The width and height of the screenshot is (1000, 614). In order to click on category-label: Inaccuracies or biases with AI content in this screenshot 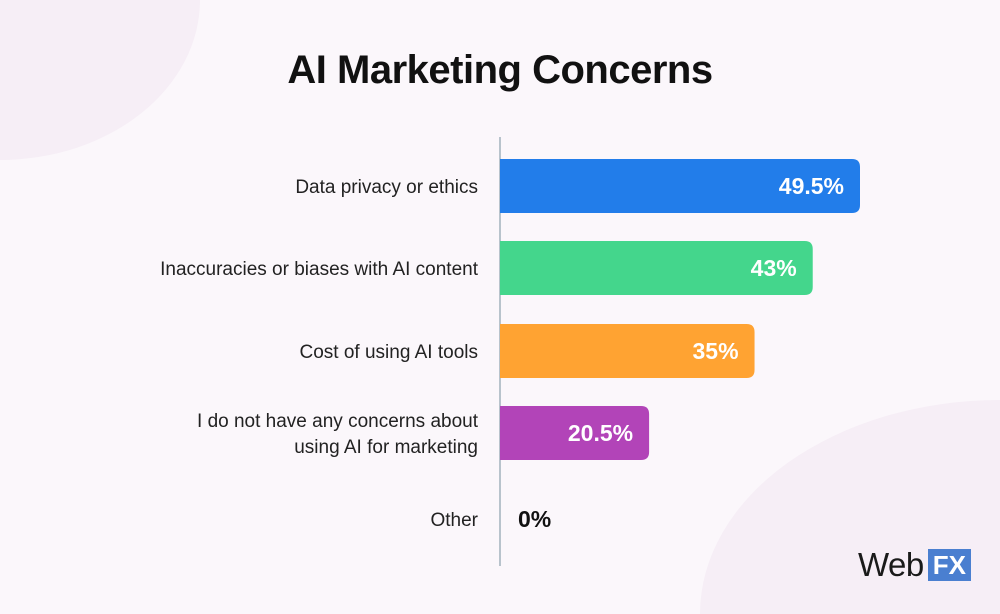, I will do `click(319, 269)`.